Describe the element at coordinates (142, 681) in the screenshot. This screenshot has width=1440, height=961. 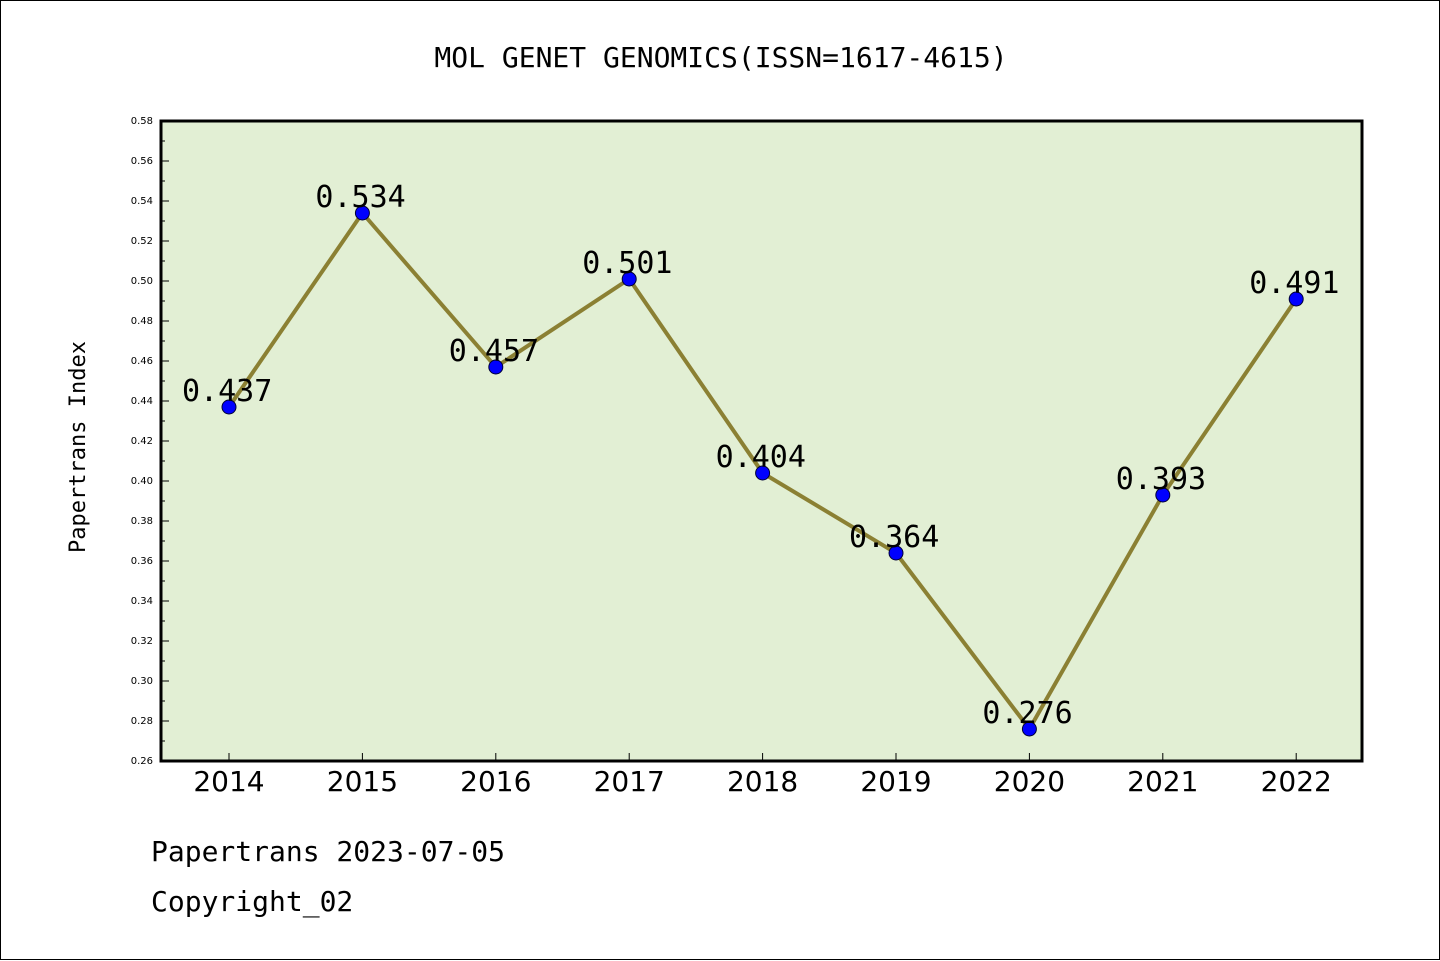
I see `y-tick-label: 0.30` at that location.